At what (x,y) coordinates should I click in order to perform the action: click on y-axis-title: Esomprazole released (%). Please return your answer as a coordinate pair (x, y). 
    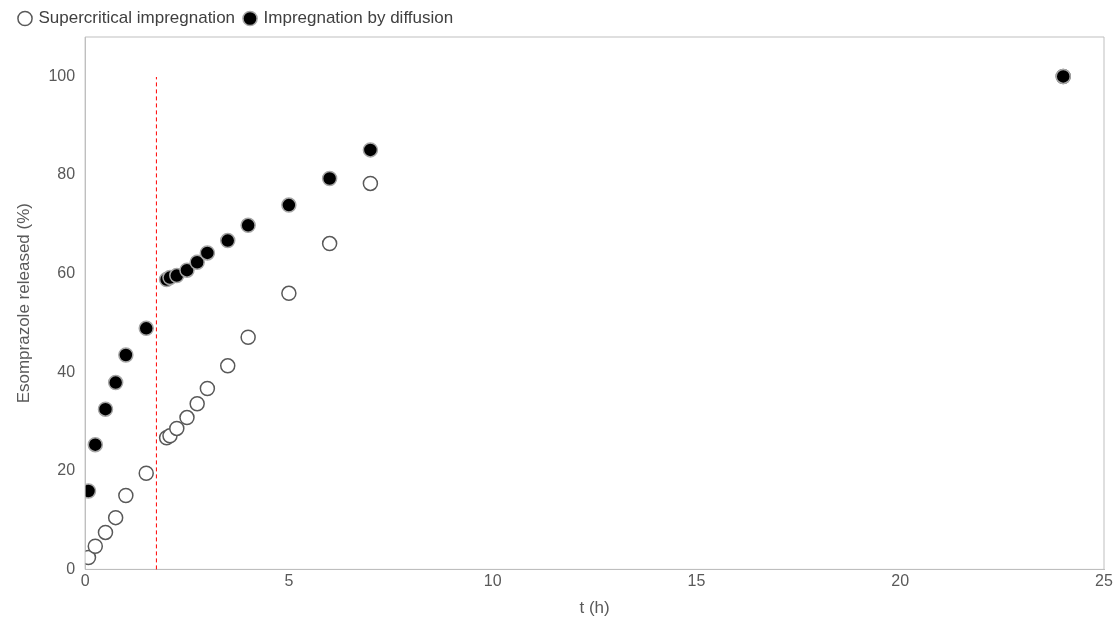
    Looking at the image, I should click on (23, 303).